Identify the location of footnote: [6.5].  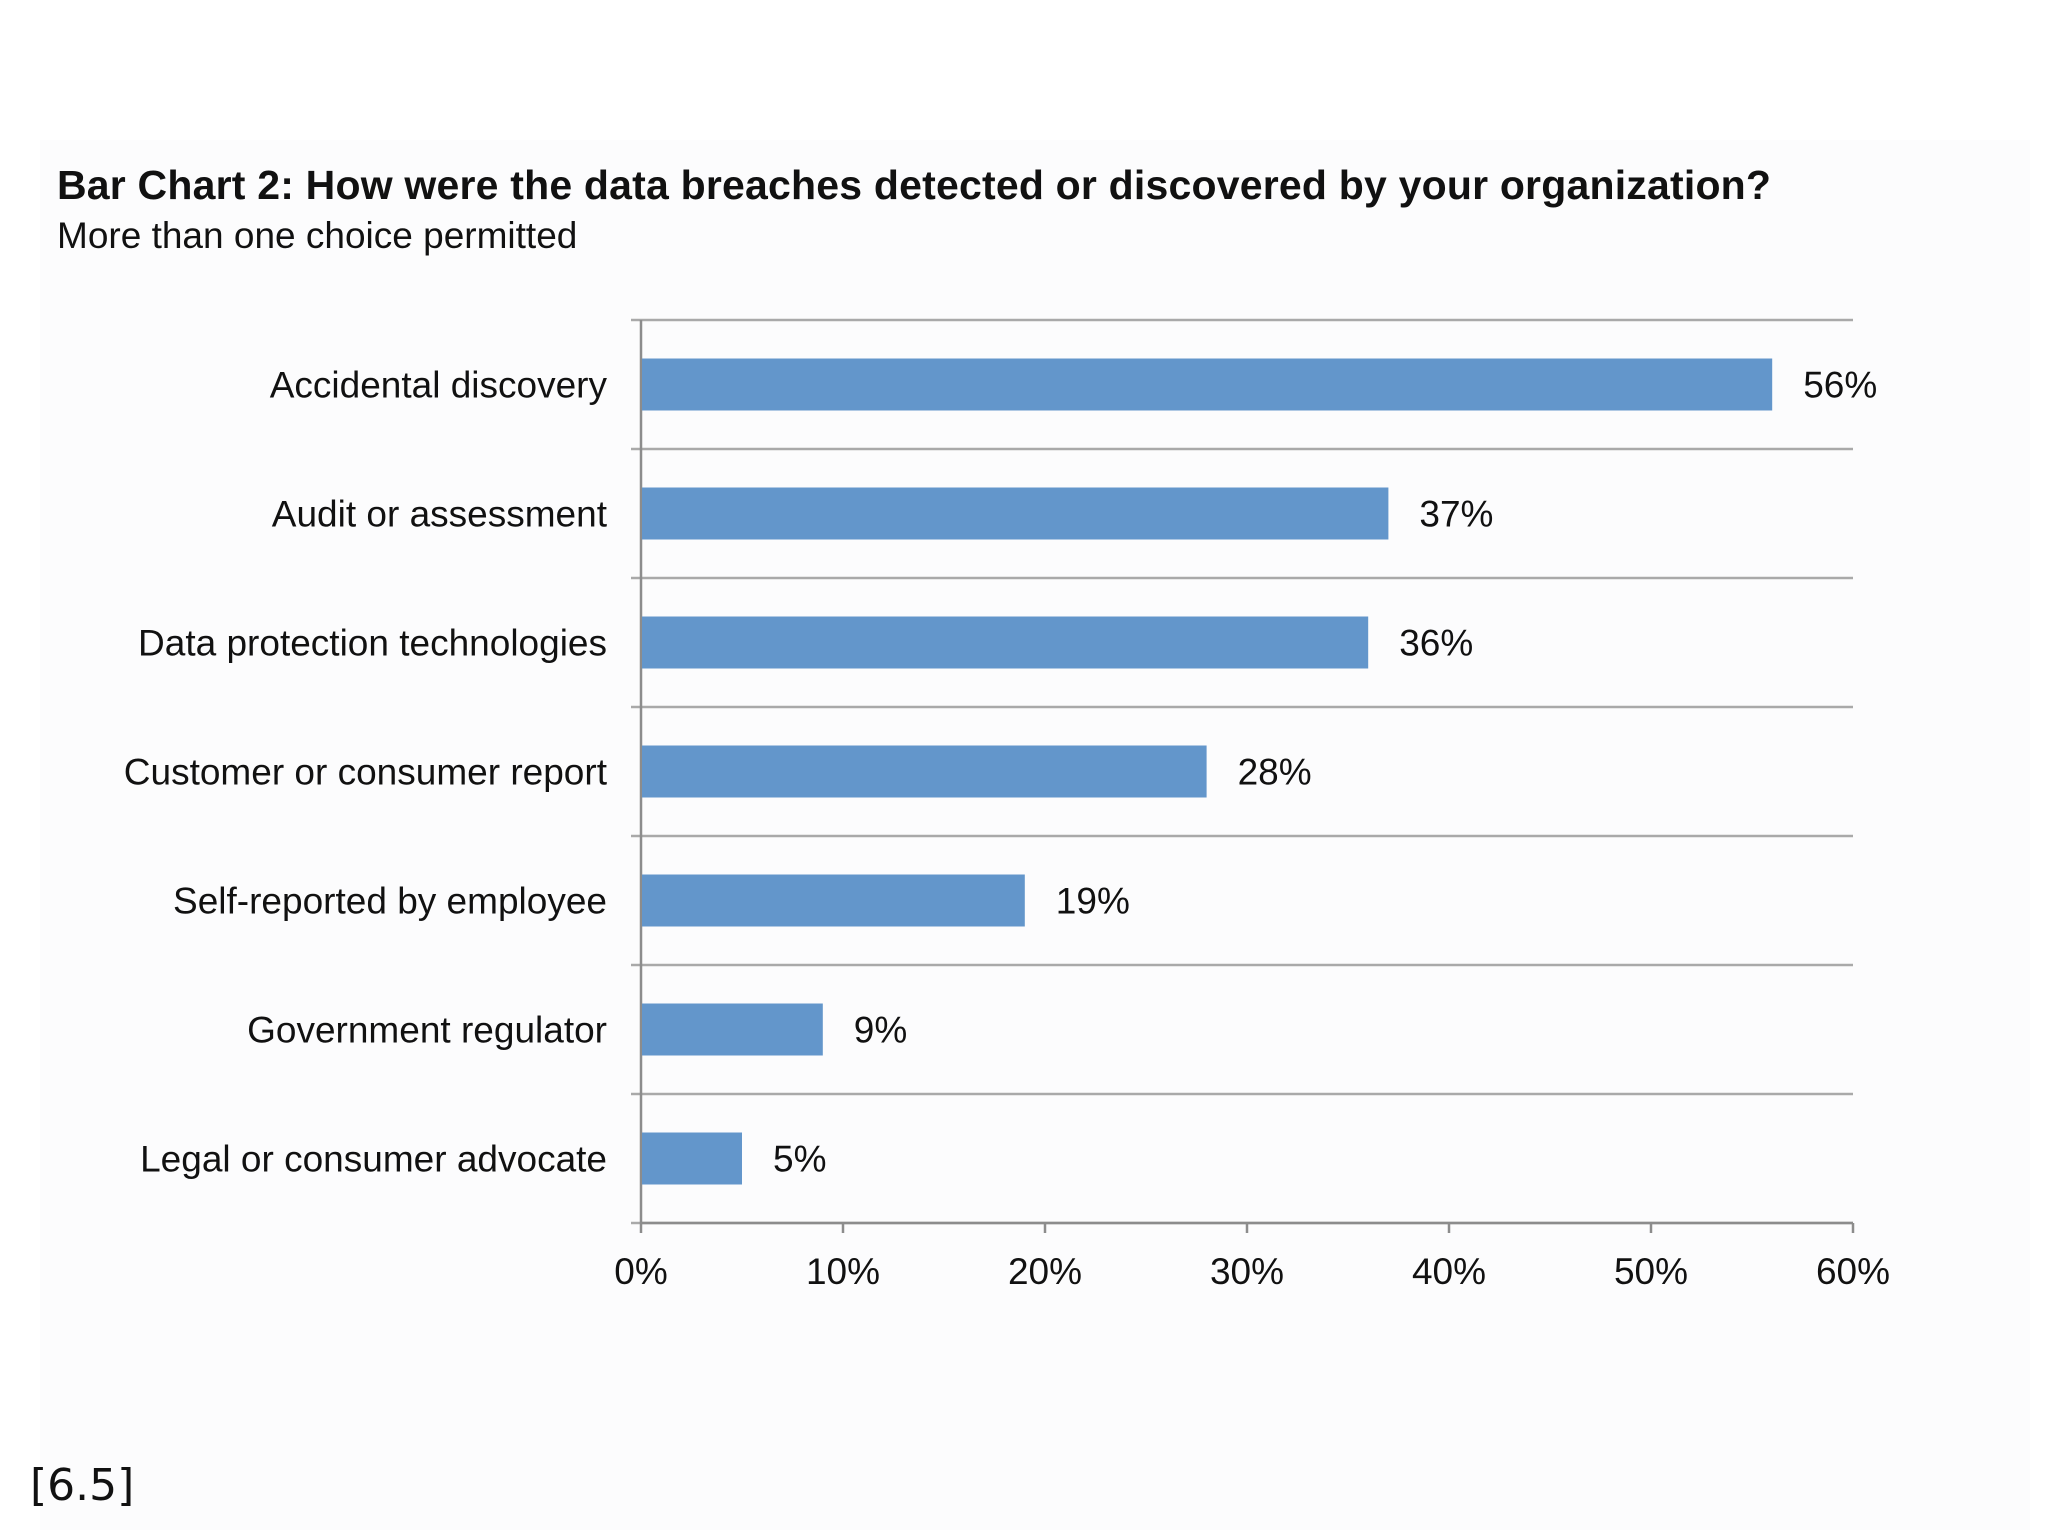
(82, 1485).